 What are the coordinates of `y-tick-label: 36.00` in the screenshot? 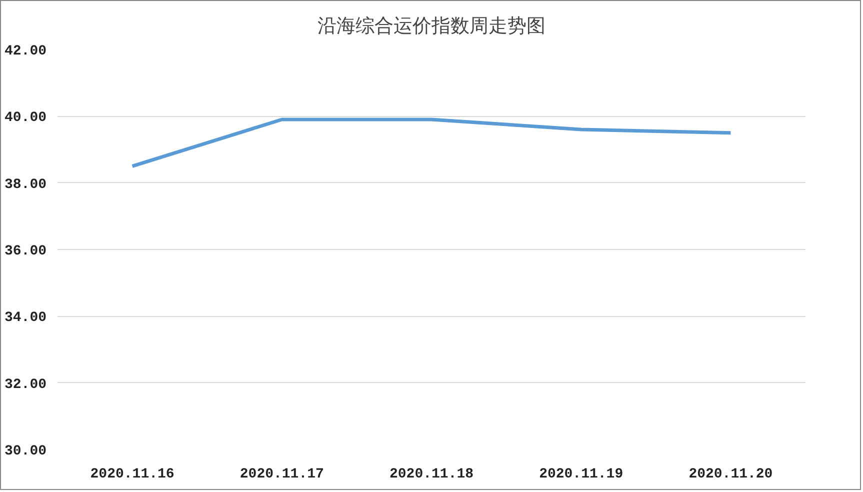 It's located at (25, 252).